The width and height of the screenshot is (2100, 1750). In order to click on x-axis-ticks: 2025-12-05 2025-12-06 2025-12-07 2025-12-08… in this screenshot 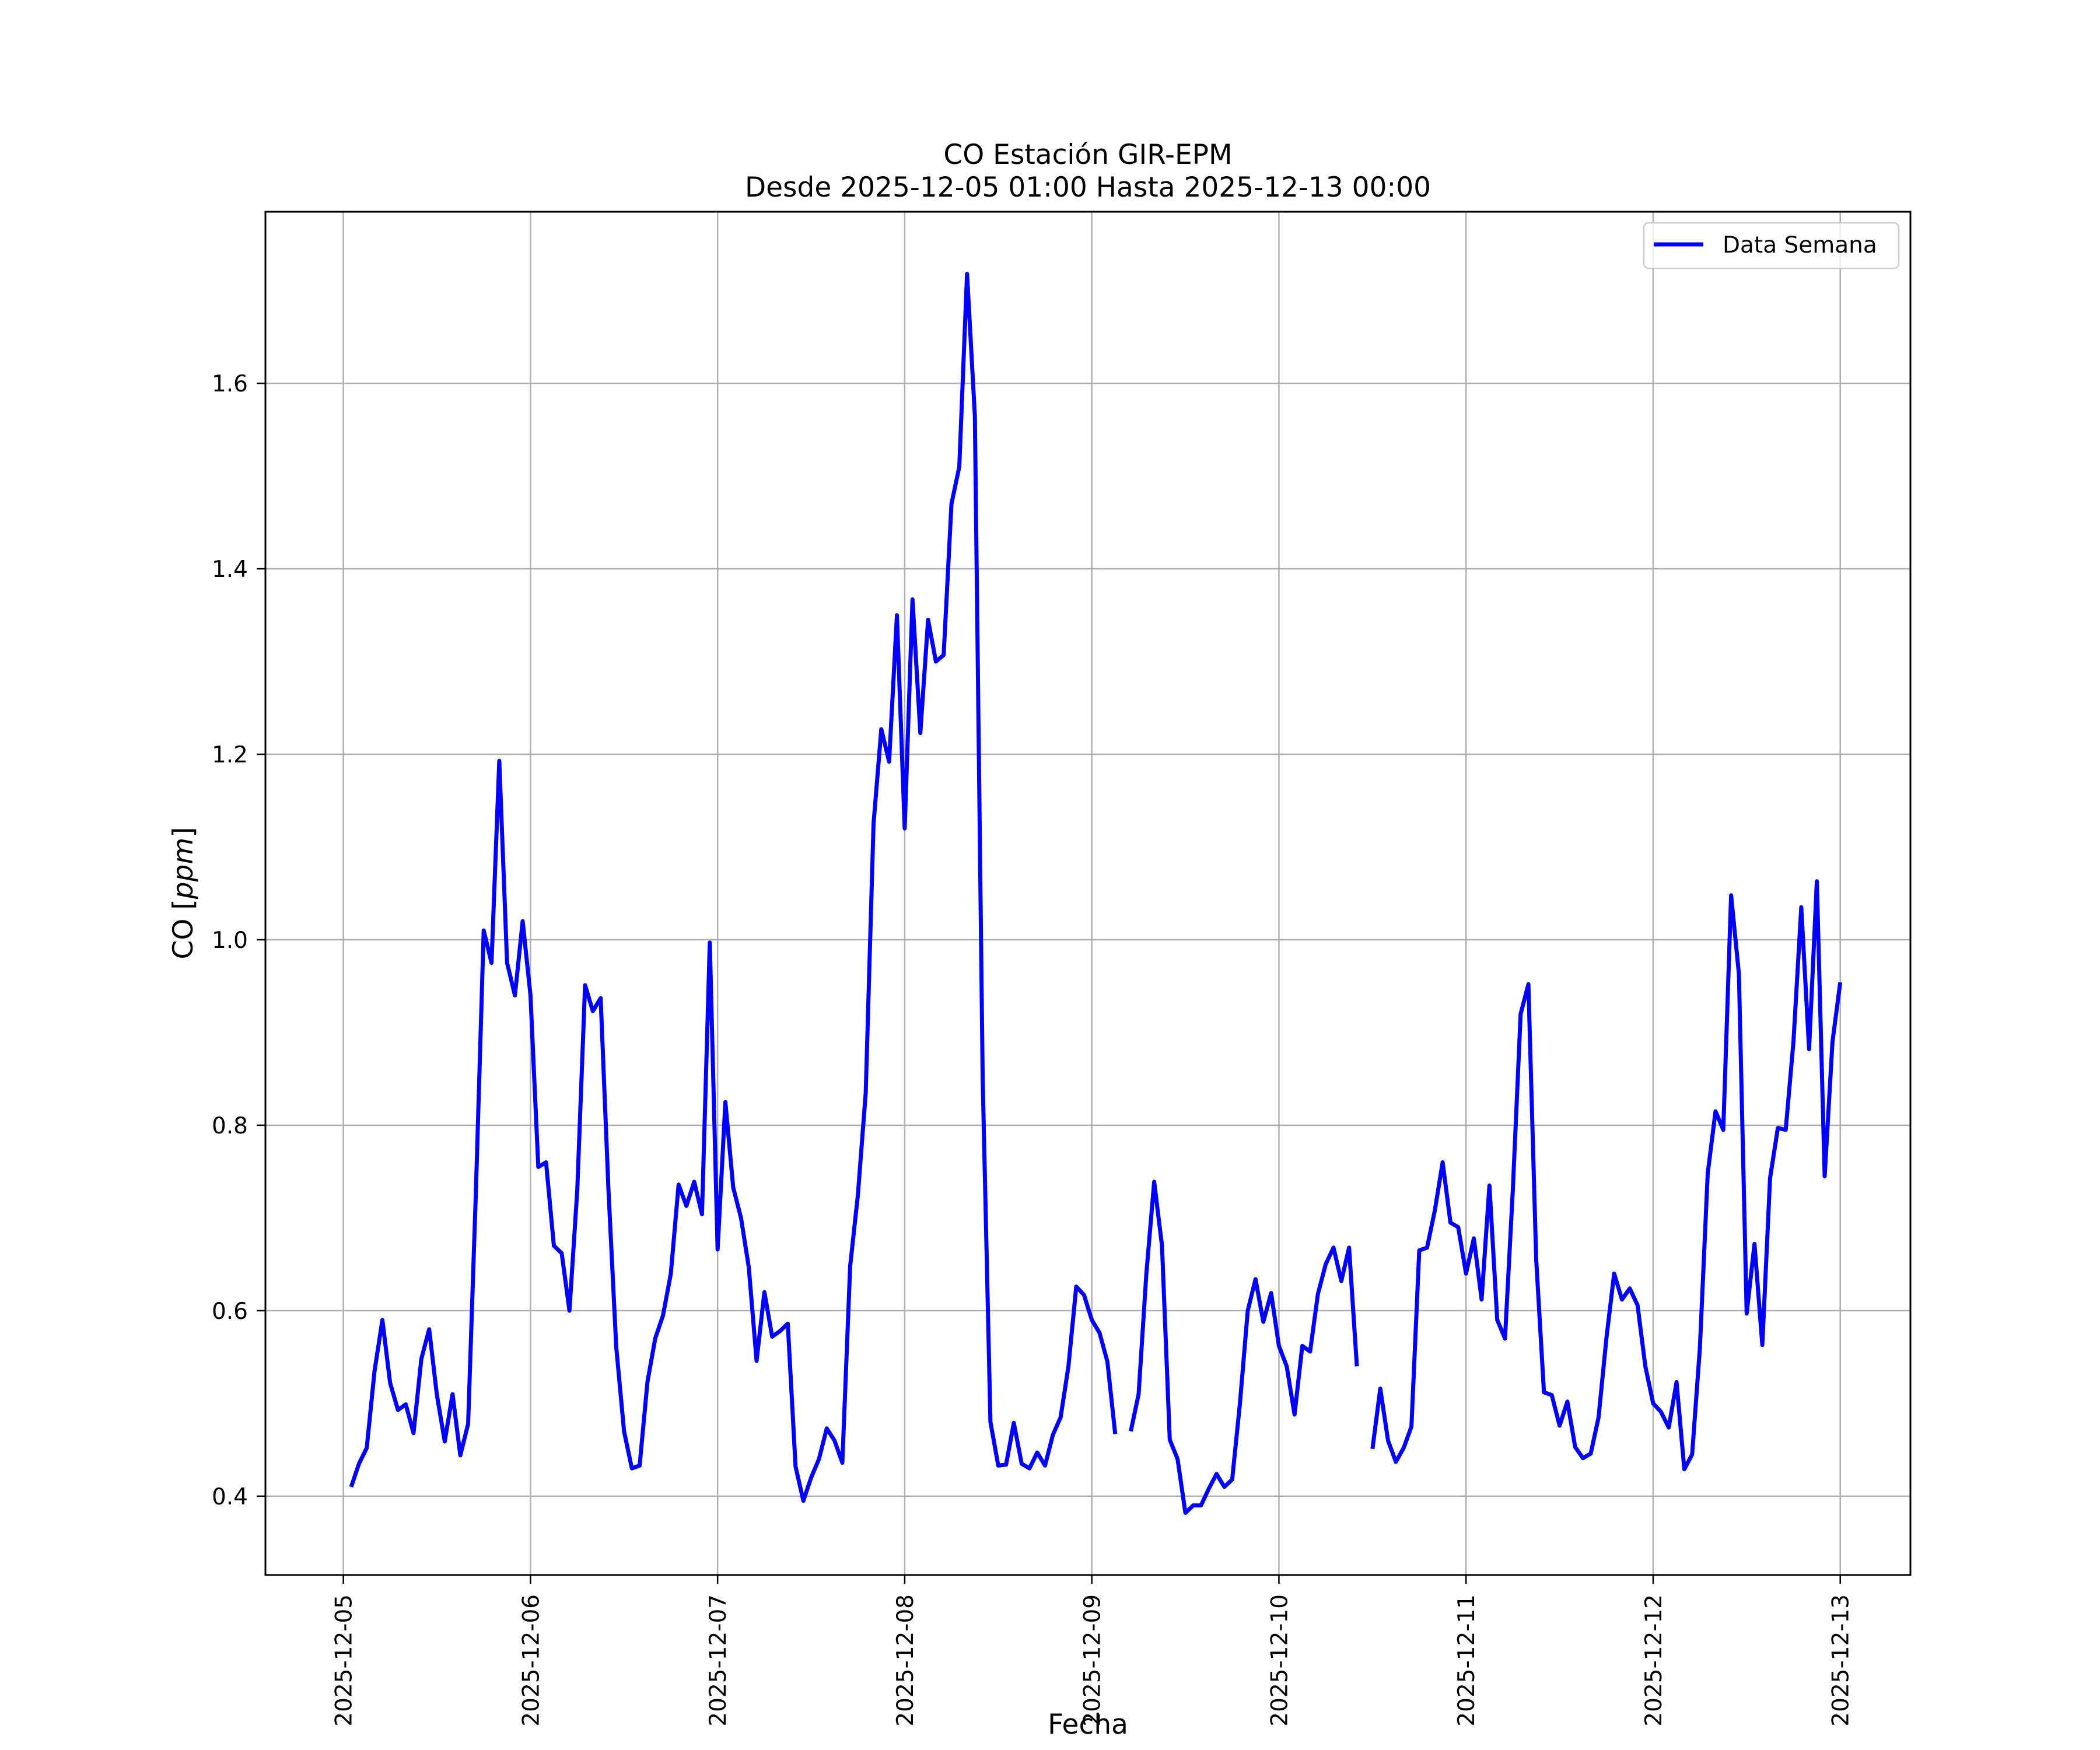, I will do `click(1092, 1651)`.